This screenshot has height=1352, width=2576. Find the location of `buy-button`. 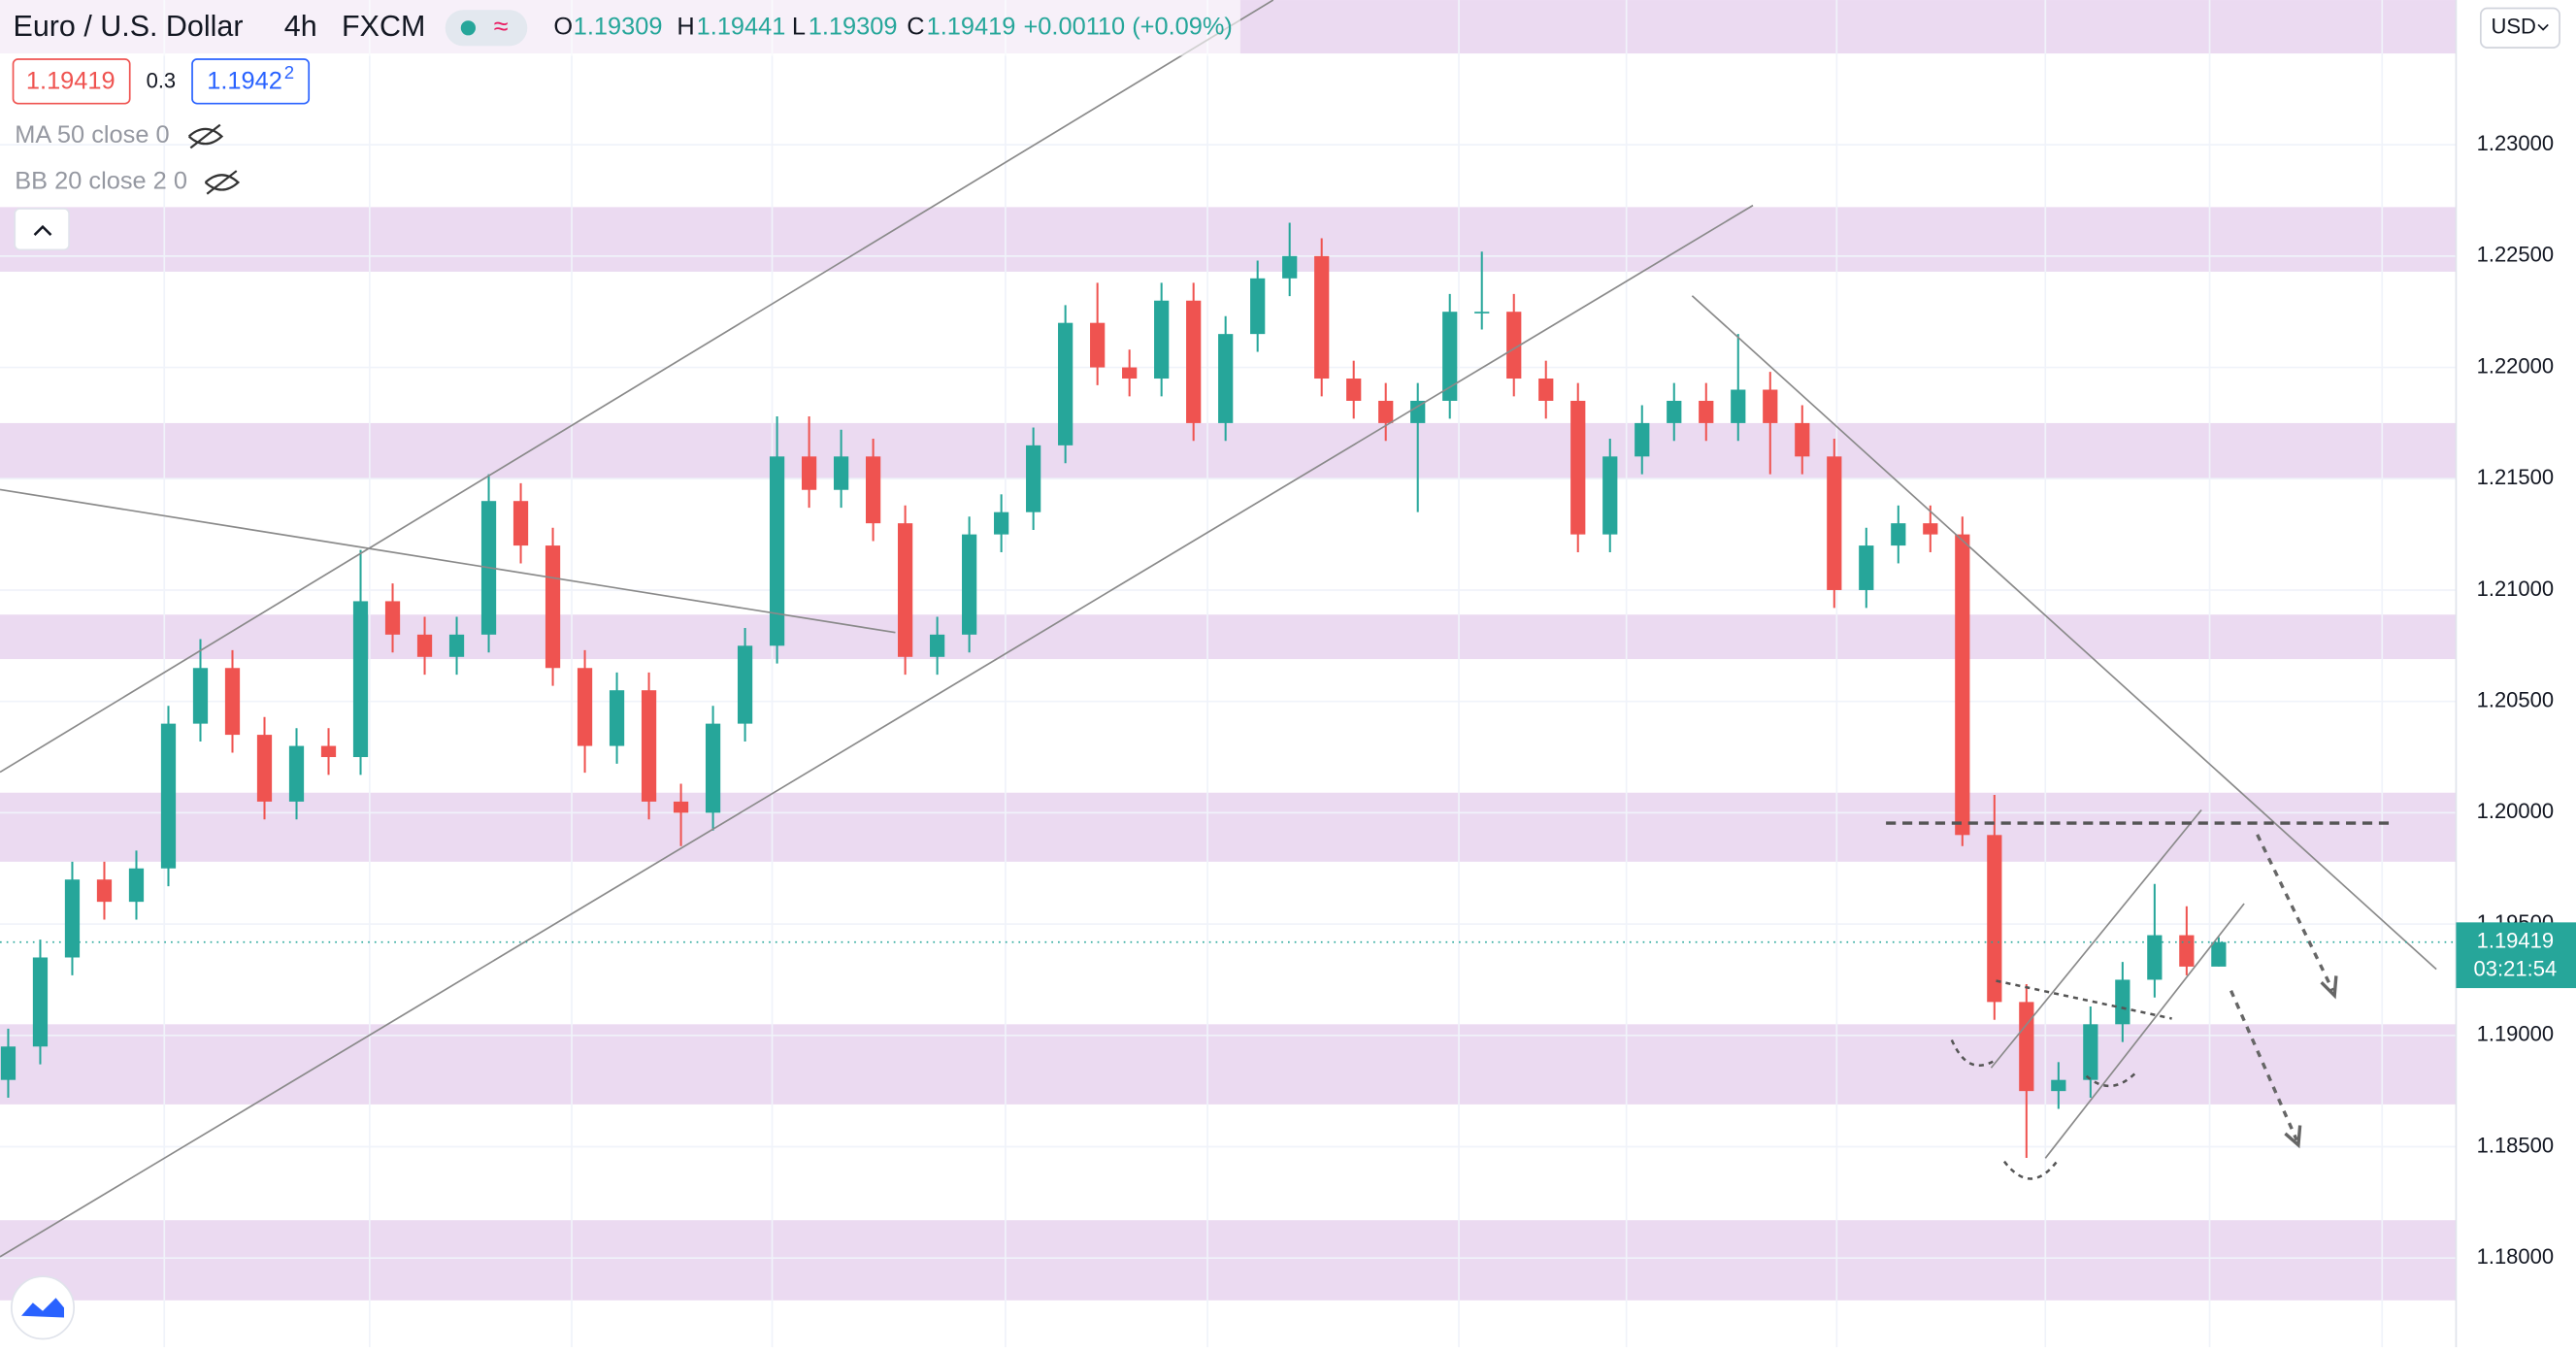

buy-button is located at coordinates (251, 81).